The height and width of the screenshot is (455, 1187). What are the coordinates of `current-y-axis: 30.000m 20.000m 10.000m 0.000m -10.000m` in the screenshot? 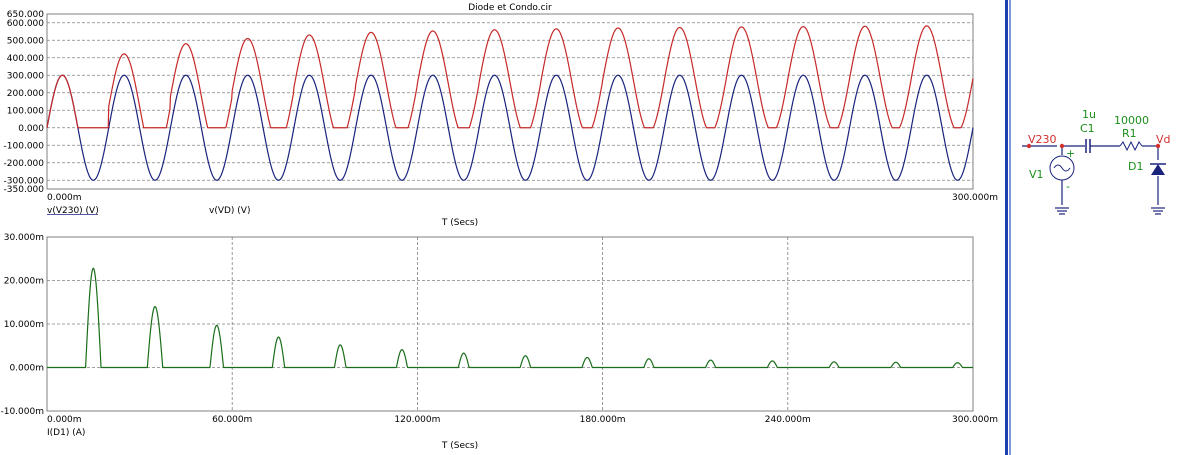 It's located at (22, 325).